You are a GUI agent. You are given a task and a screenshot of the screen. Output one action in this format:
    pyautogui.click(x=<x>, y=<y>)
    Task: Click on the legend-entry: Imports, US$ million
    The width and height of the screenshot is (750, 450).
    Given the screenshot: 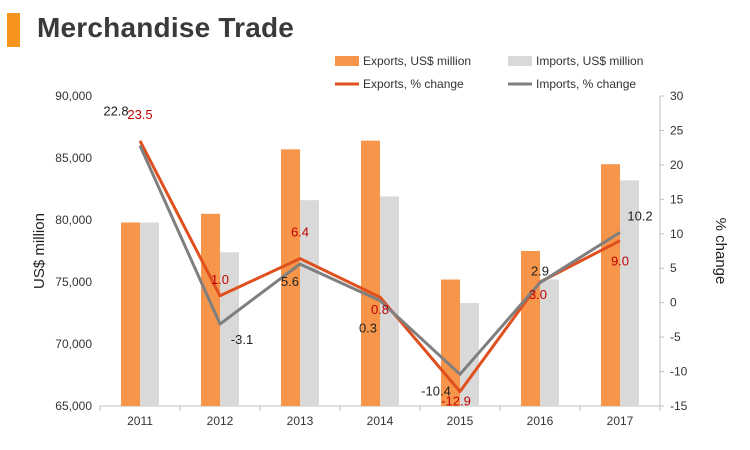 What is the action you would take?
    pyautogui.click(x=589, y=61)
    